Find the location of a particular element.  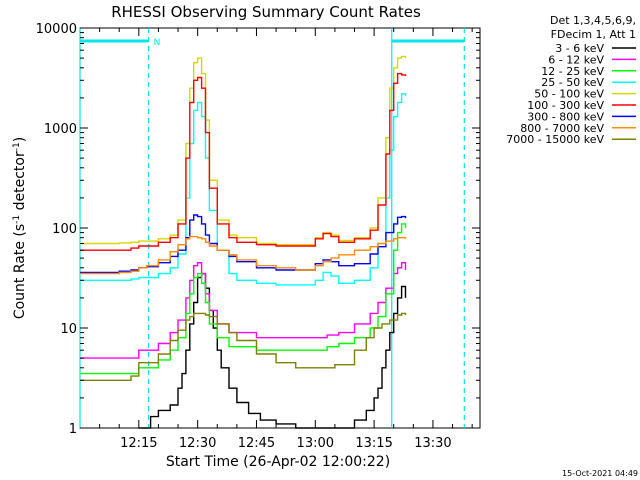

legend-label-3: 25 - 50 keV is located at coordinates (572, 82).